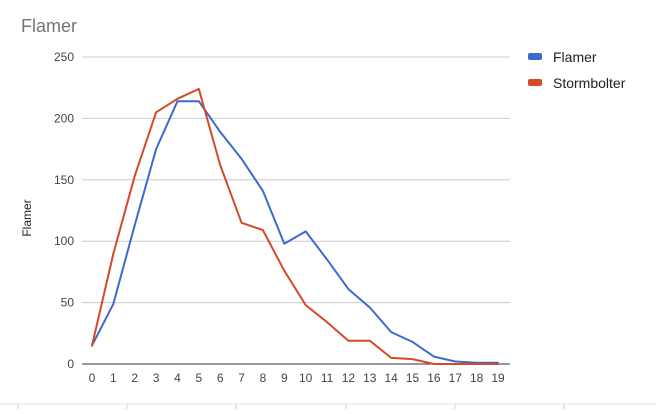  What do you see at coordinates (68, 303) in the screenshot?
I see `y-tick-label: 50` at bounding box center [68, 303].